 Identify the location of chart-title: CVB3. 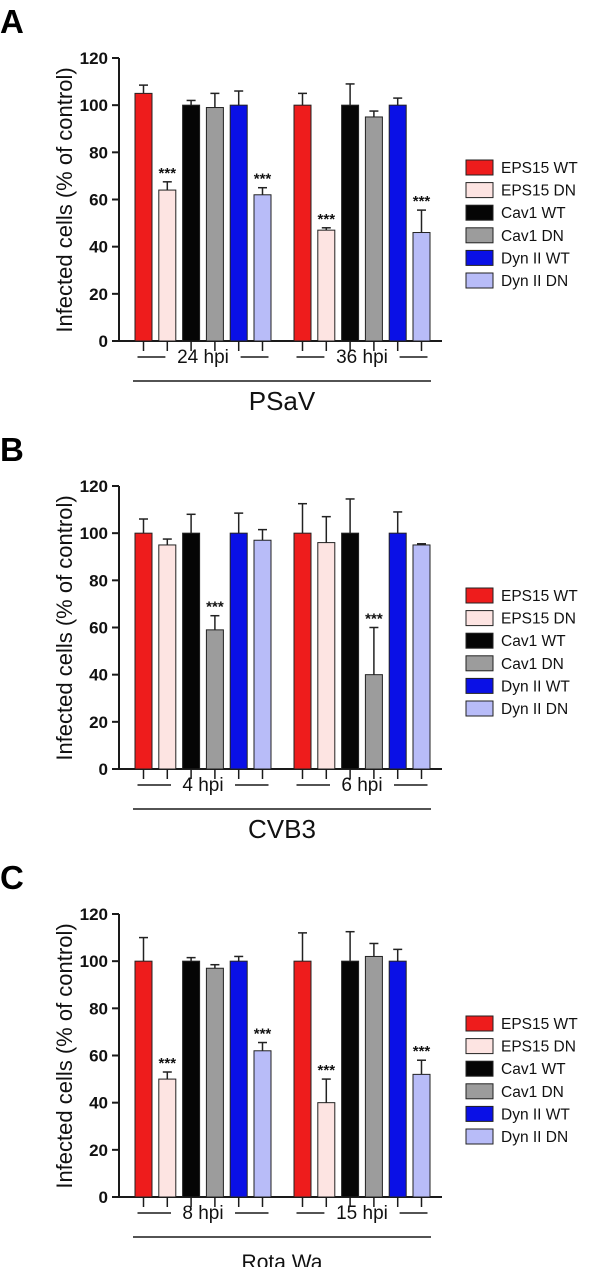
(282, 829).